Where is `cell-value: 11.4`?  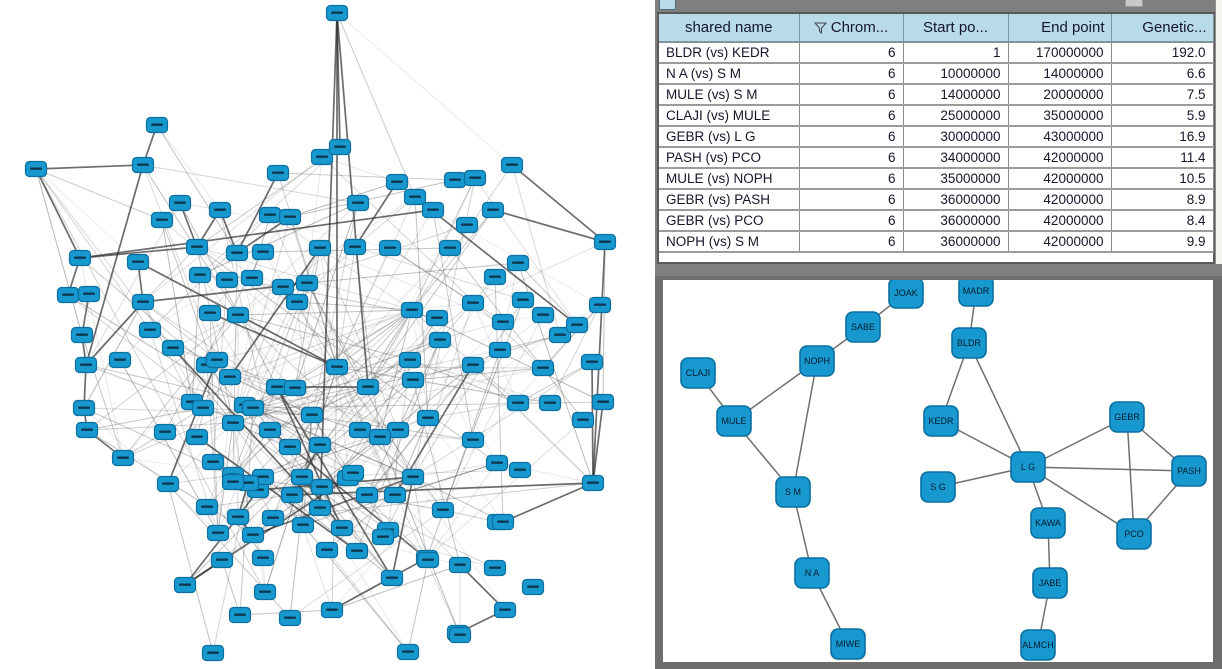
cell-value: 11.4 is located at coordinates (1162, 158).